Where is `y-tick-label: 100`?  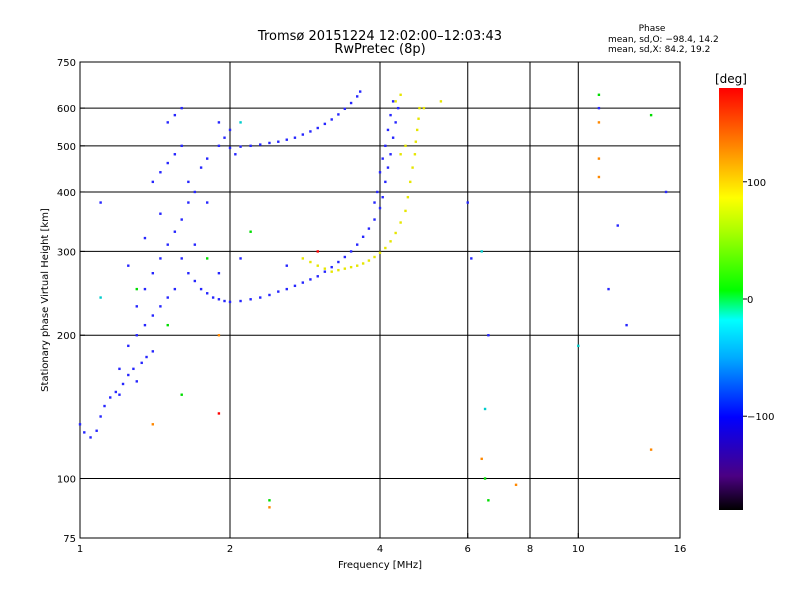 y-tick-label: 100 is located at coordinates (66, 480).